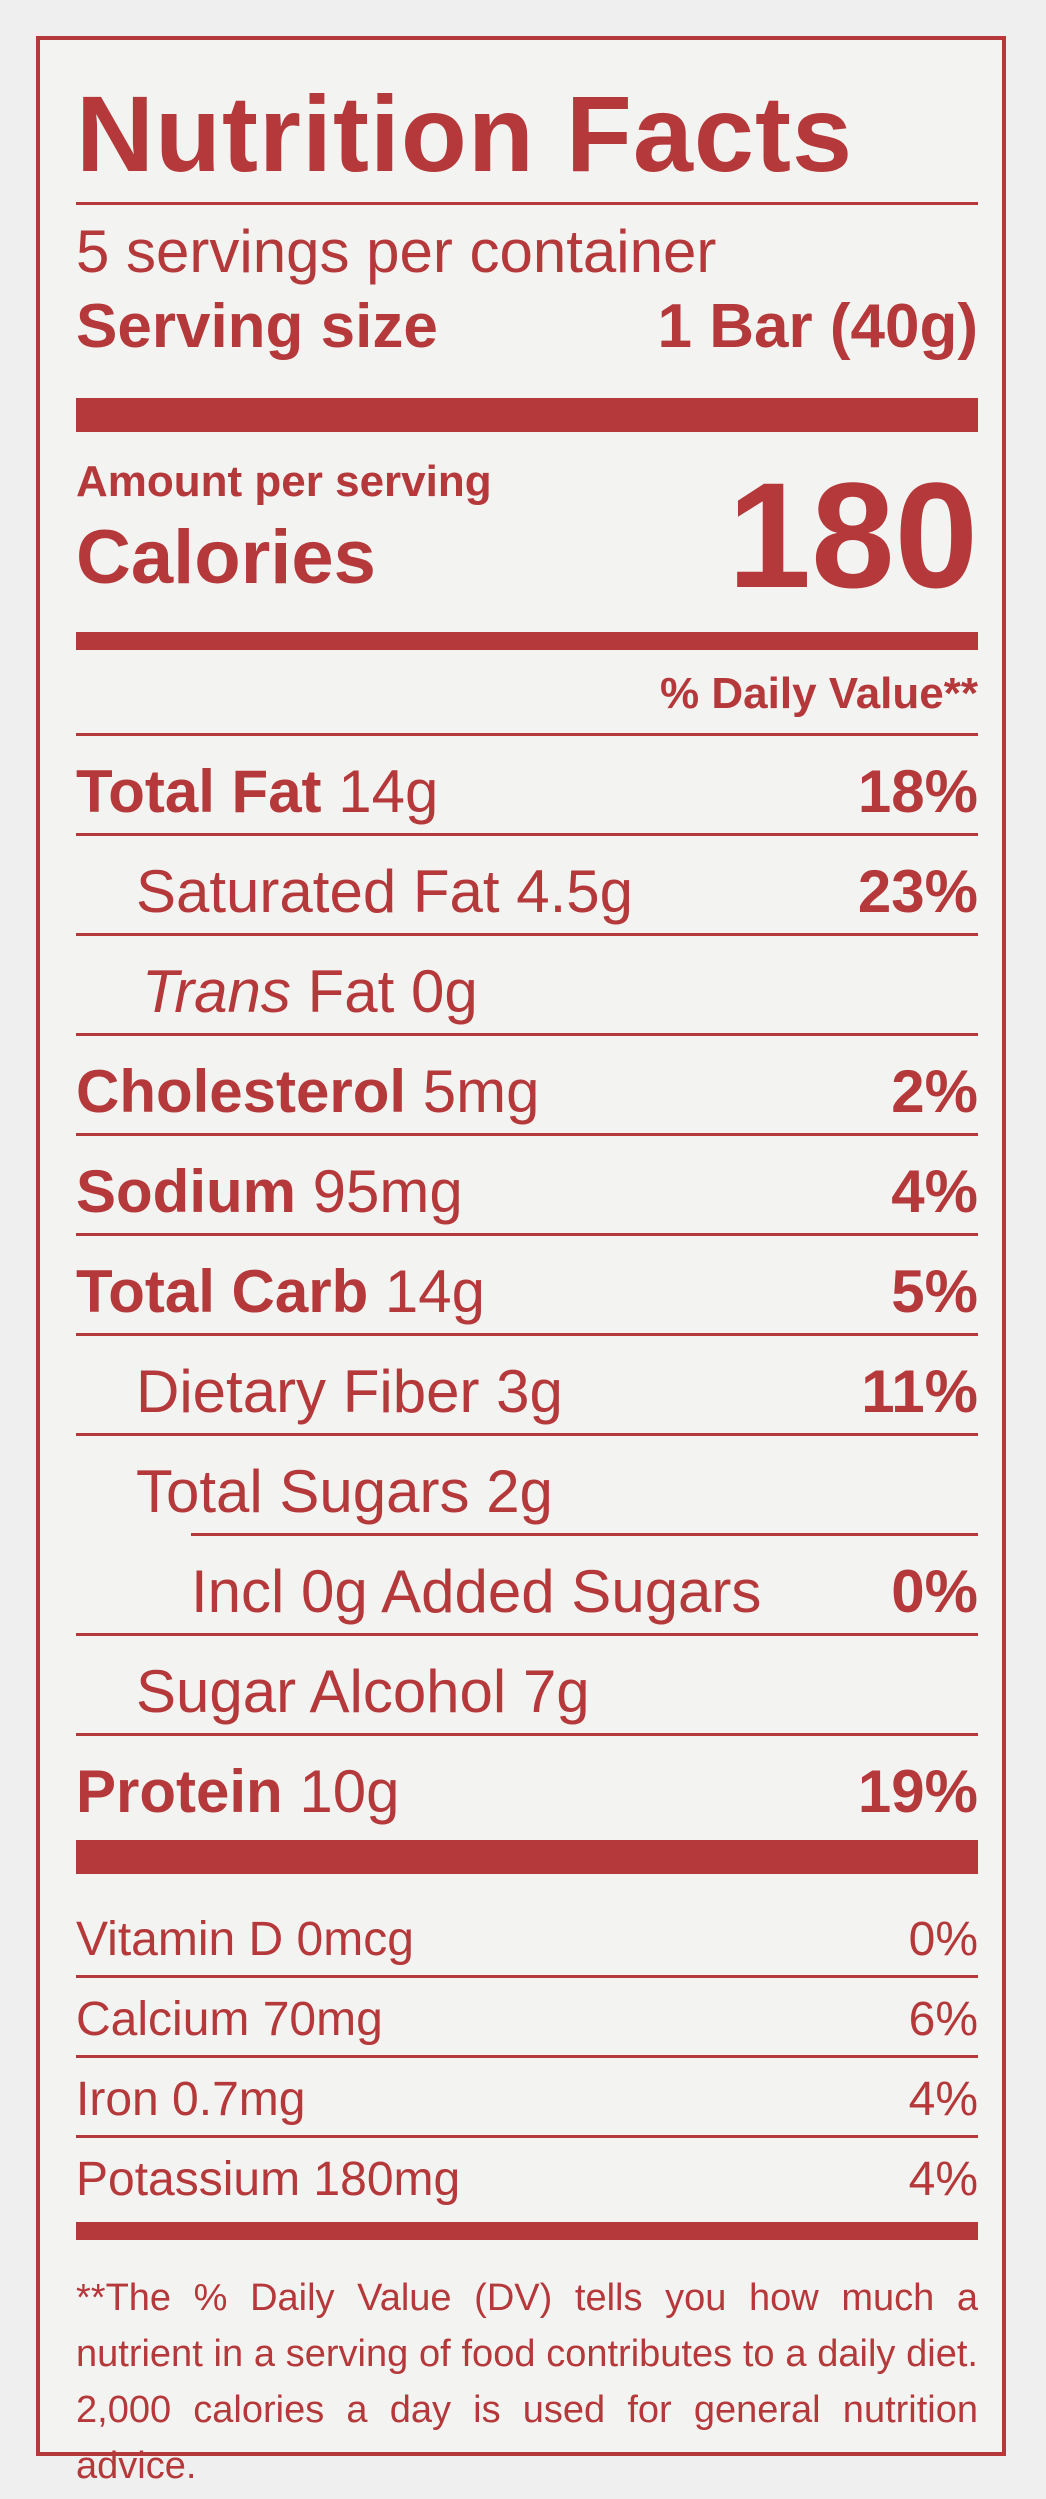 The width and height of the screenshot is (1046, 2499). What do you see at coordinates (308, 1091) in the screenshot?
I see `nutrient-label: Cholesterol 5mg` at bounding box center [308, 1091].